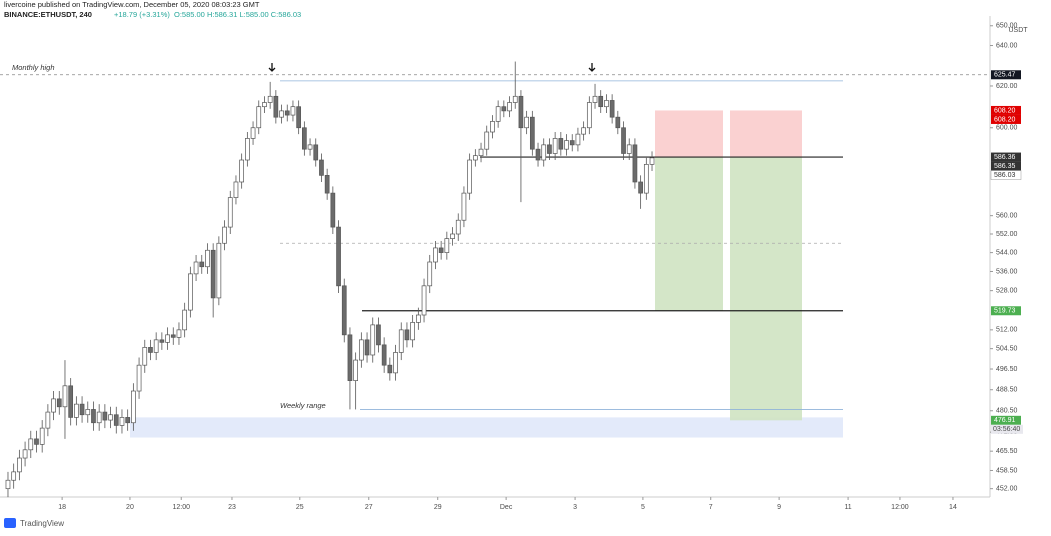 Image resolution: width=1051 pixels, height=536 pixels. I want to click on y-tick-label: 458.50, so click(1007, 470).